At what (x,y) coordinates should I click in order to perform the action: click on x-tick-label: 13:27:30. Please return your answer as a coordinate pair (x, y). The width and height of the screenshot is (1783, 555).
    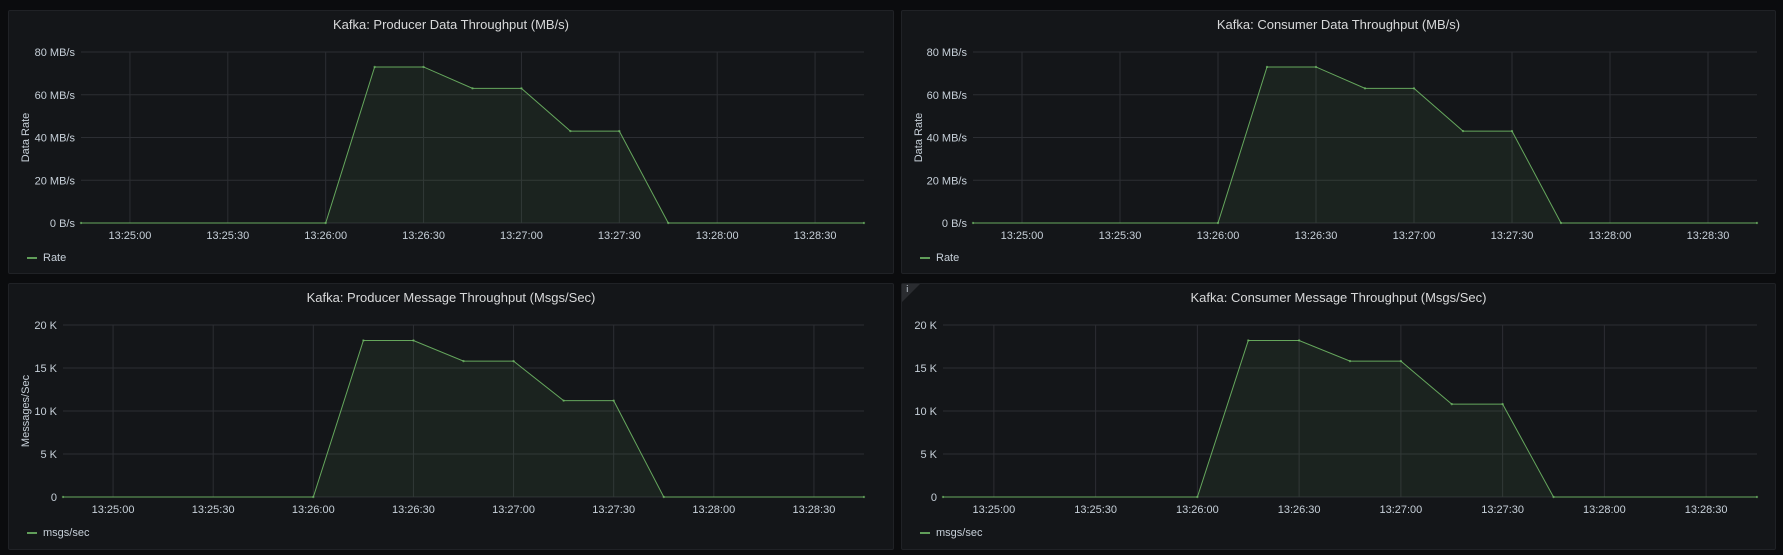
    Looking at the image, I should click on (1502, 510).